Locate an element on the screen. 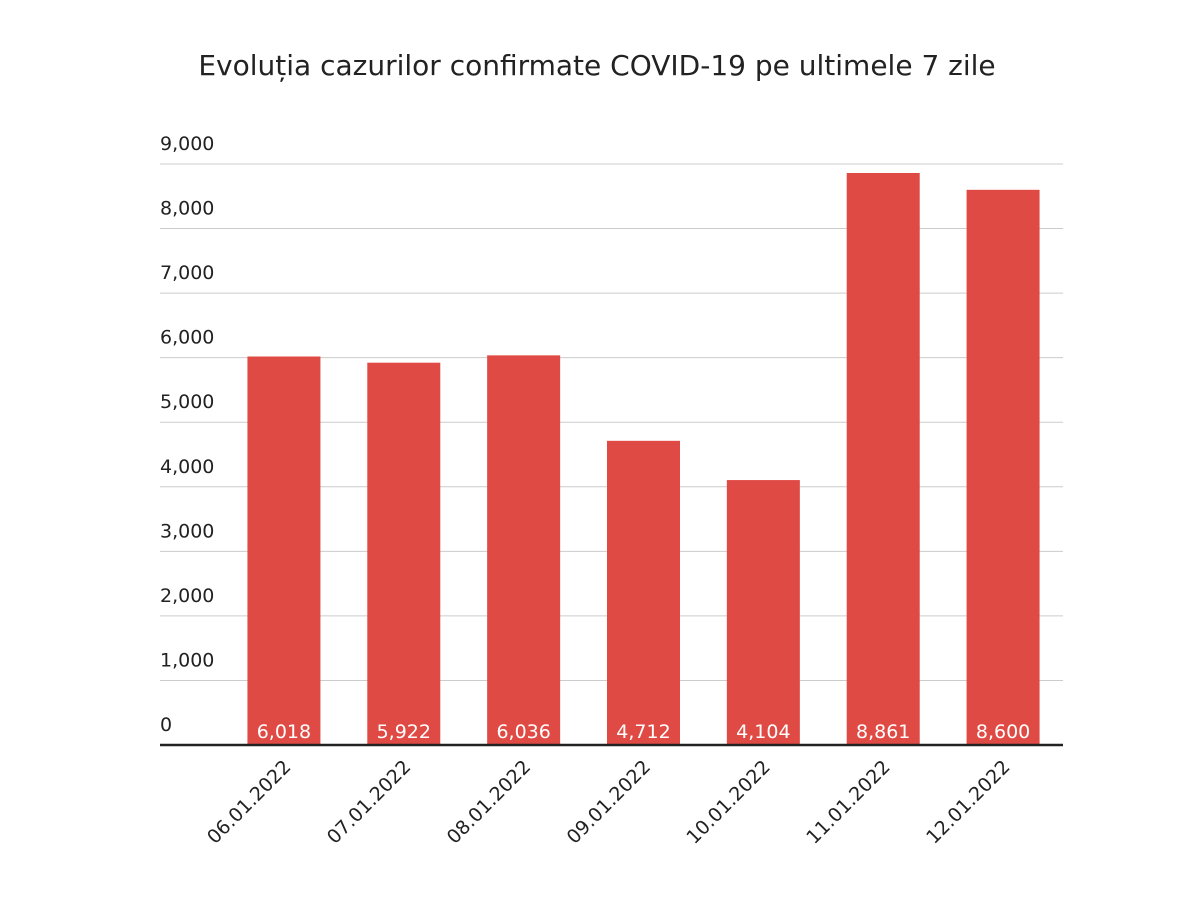  x-tick-label: 10.01.2022 is located at coordinates (728, 802).